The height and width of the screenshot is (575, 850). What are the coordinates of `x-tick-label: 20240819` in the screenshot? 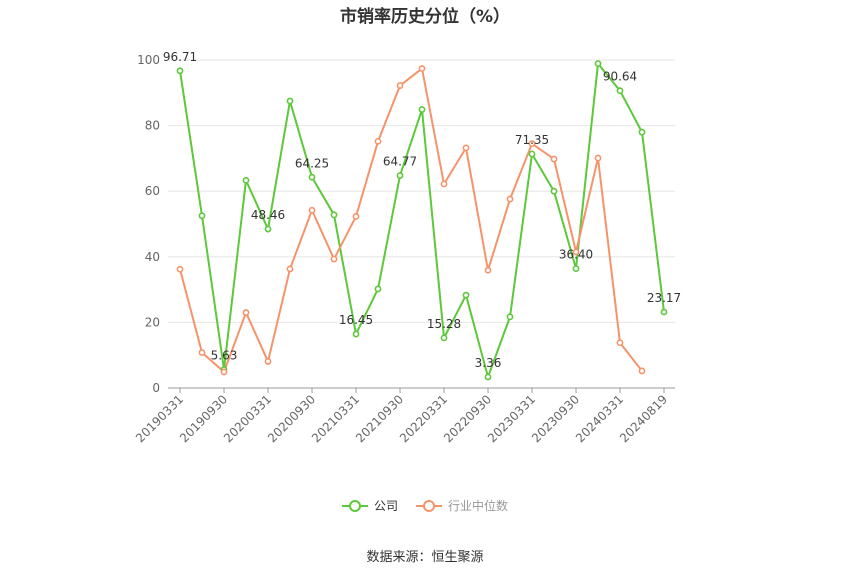 It's located at (643, 418).